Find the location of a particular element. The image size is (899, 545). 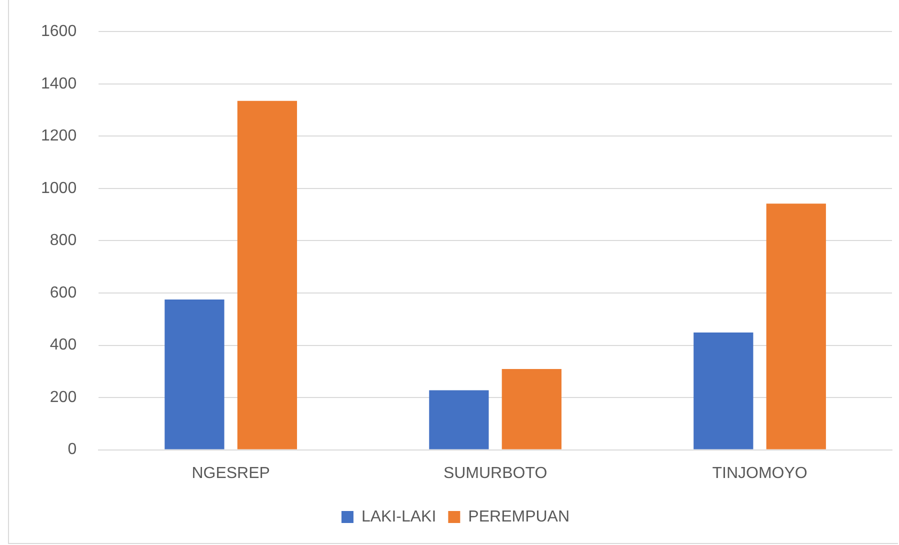

x-tick-label: SUMURBOTO is located at coordinates (495, 473).